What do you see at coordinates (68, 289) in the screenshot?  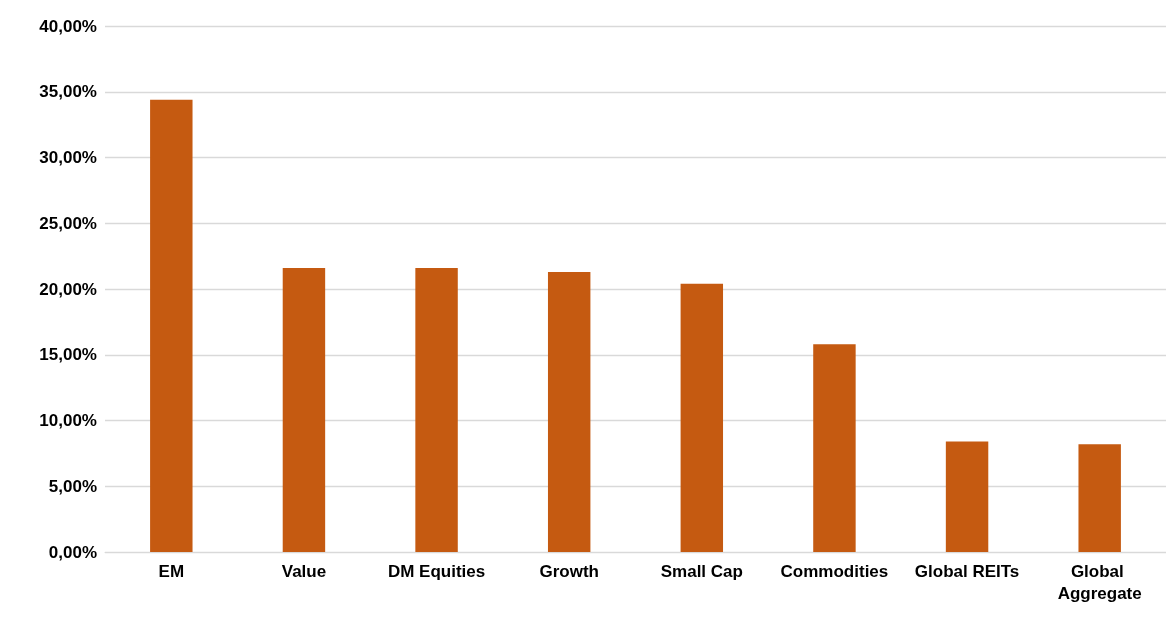 I see `y-tick-label: 20,00%` at bounding box center [68, 289].